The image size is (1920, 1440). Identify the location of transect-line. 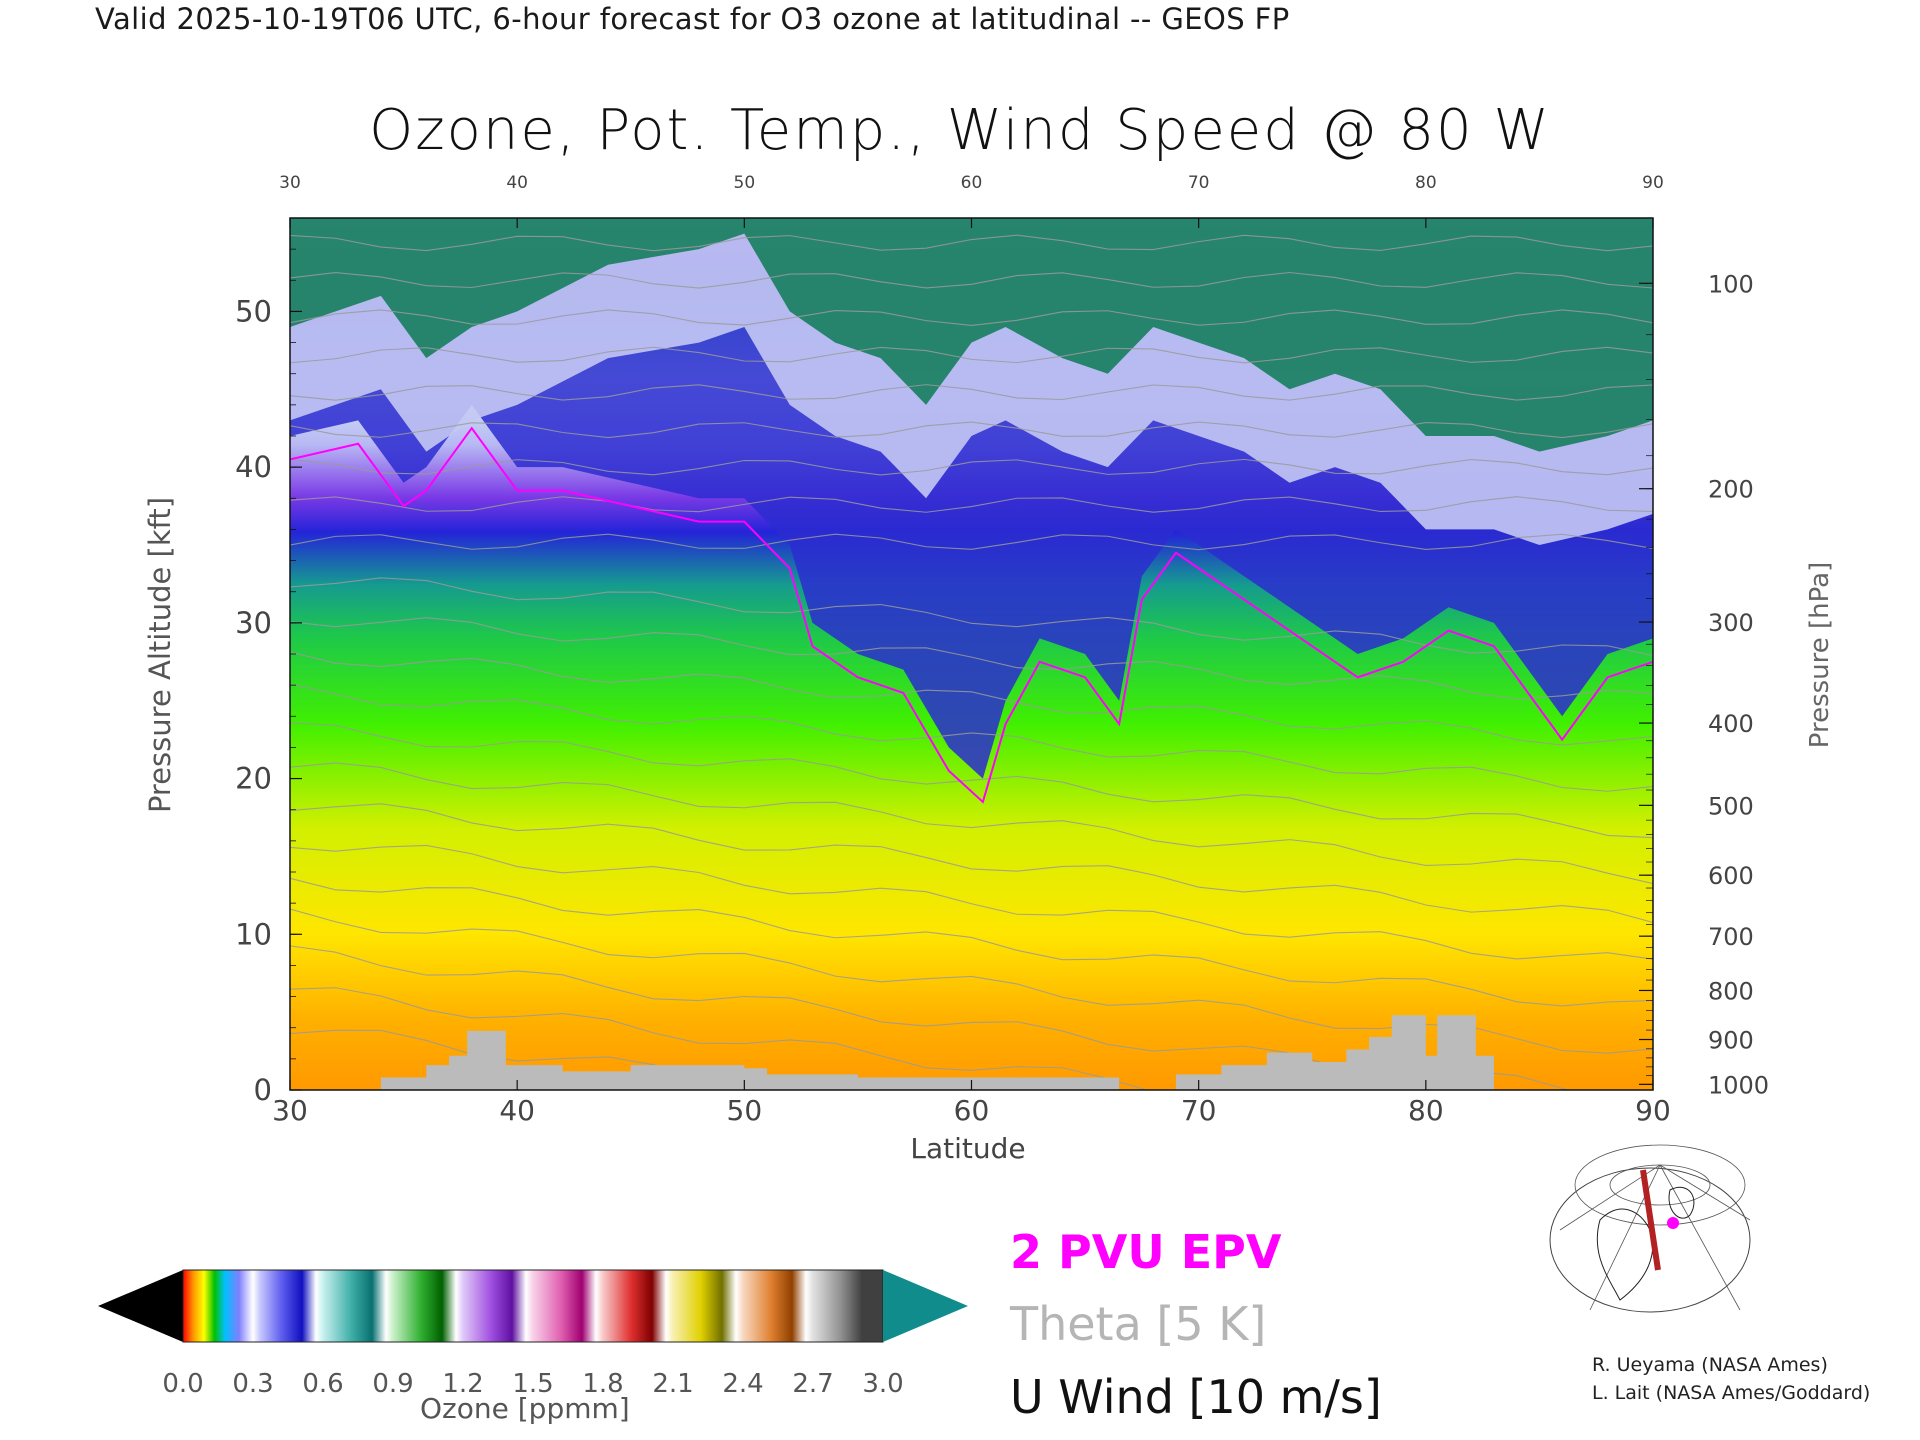
(1650, 1220).